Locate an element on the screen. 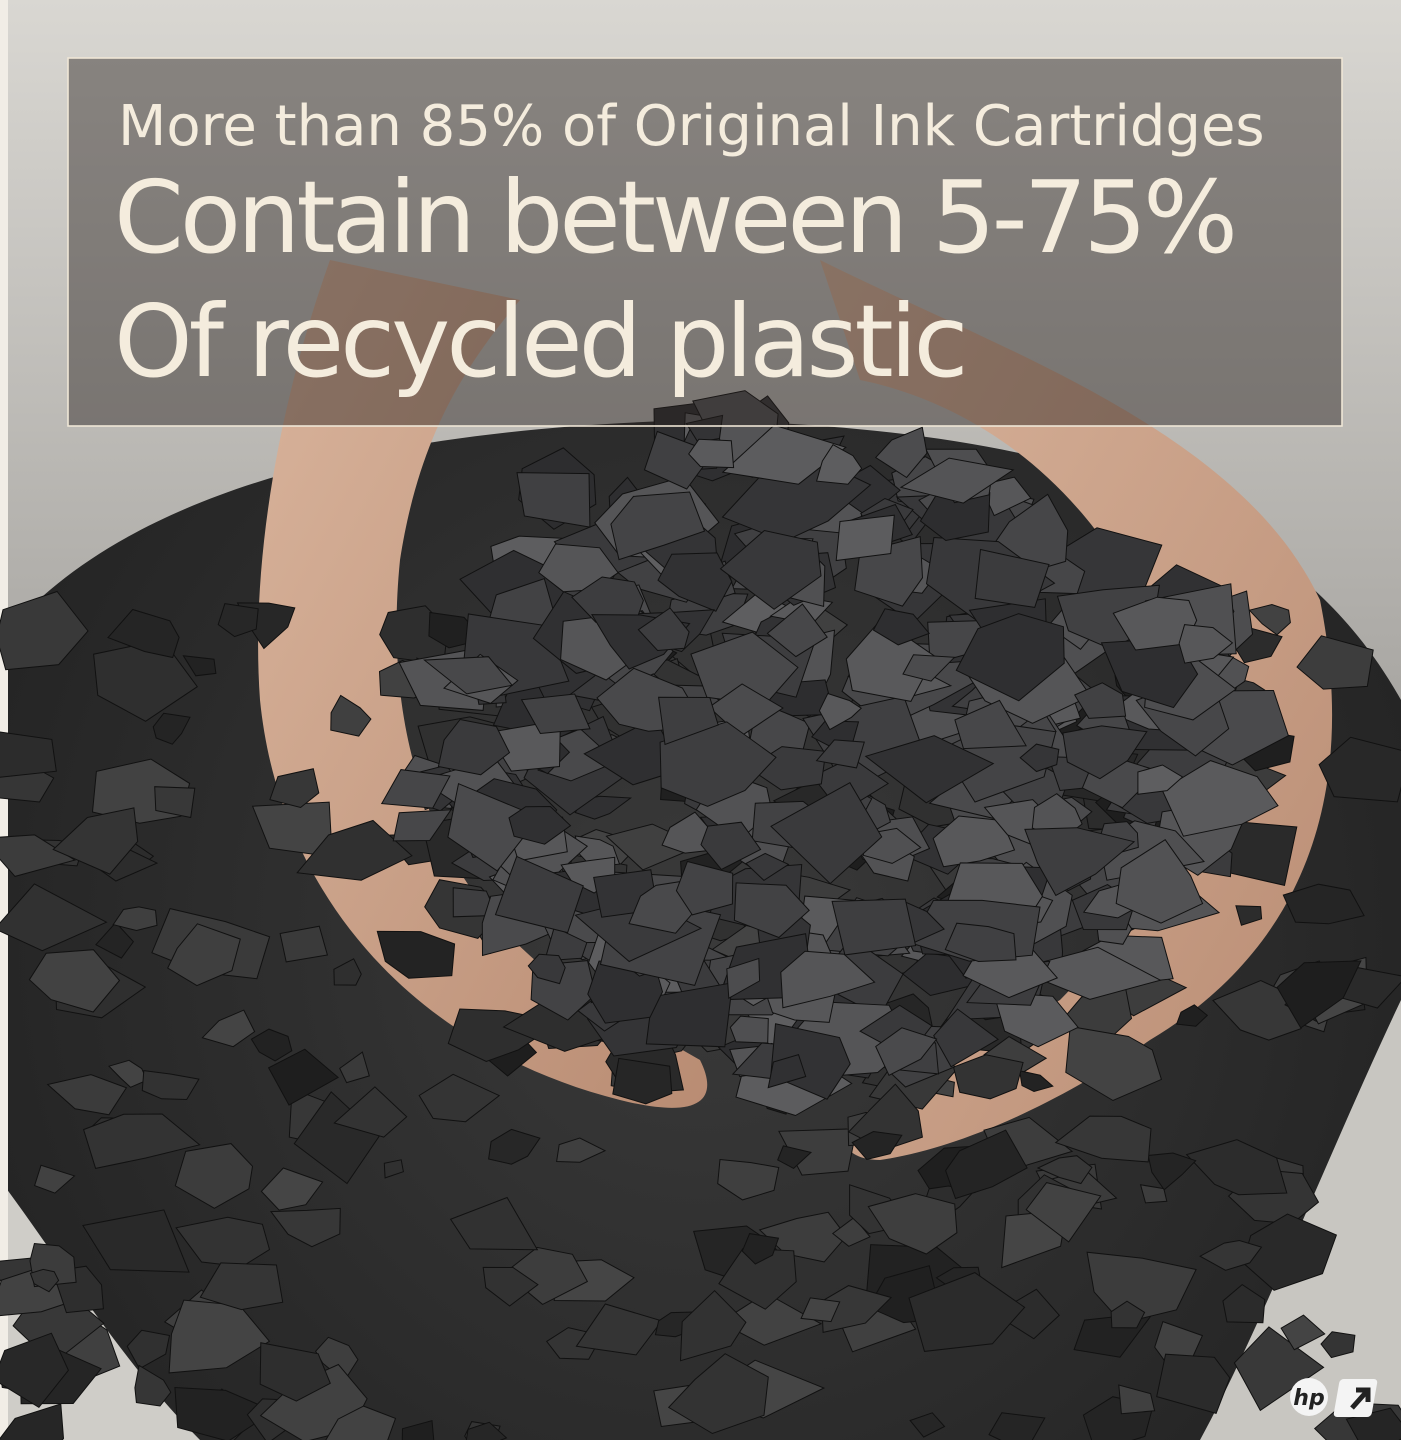  hp-logo-text: hp is located at coordinates (1308, 1398).